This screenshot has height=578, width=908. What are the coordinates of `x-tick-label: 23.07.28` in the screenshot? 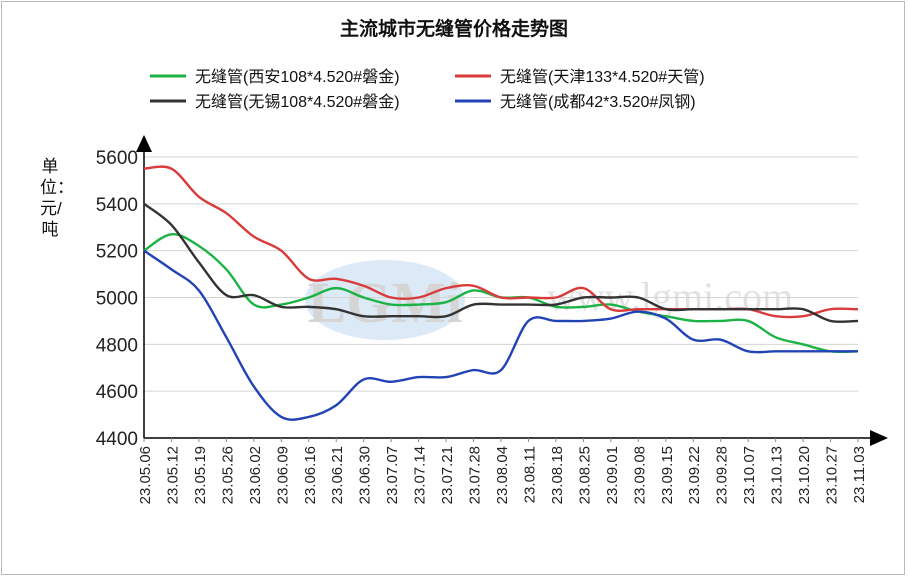 It's located at (475, 475).